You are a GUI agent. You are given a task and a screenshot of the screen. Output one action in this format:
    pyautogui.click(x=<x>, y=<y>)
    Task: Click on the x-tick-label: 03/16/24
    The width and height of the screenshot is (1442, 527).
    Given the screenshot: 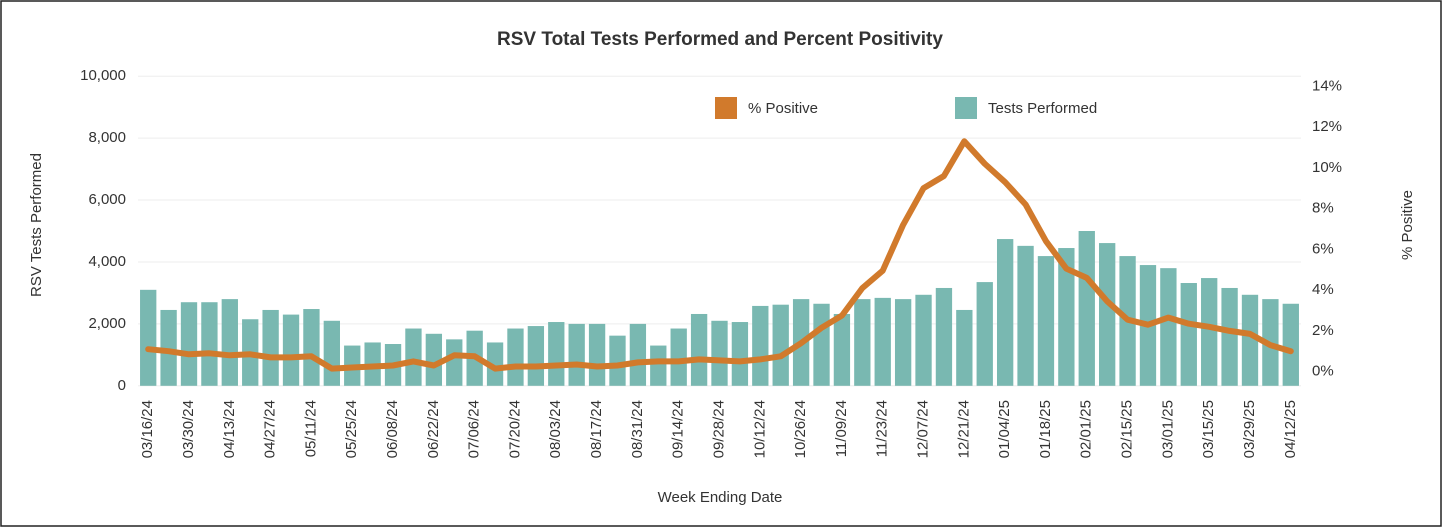 What is the action you would take?
    pyautogui.click(x=147, y=429)
    